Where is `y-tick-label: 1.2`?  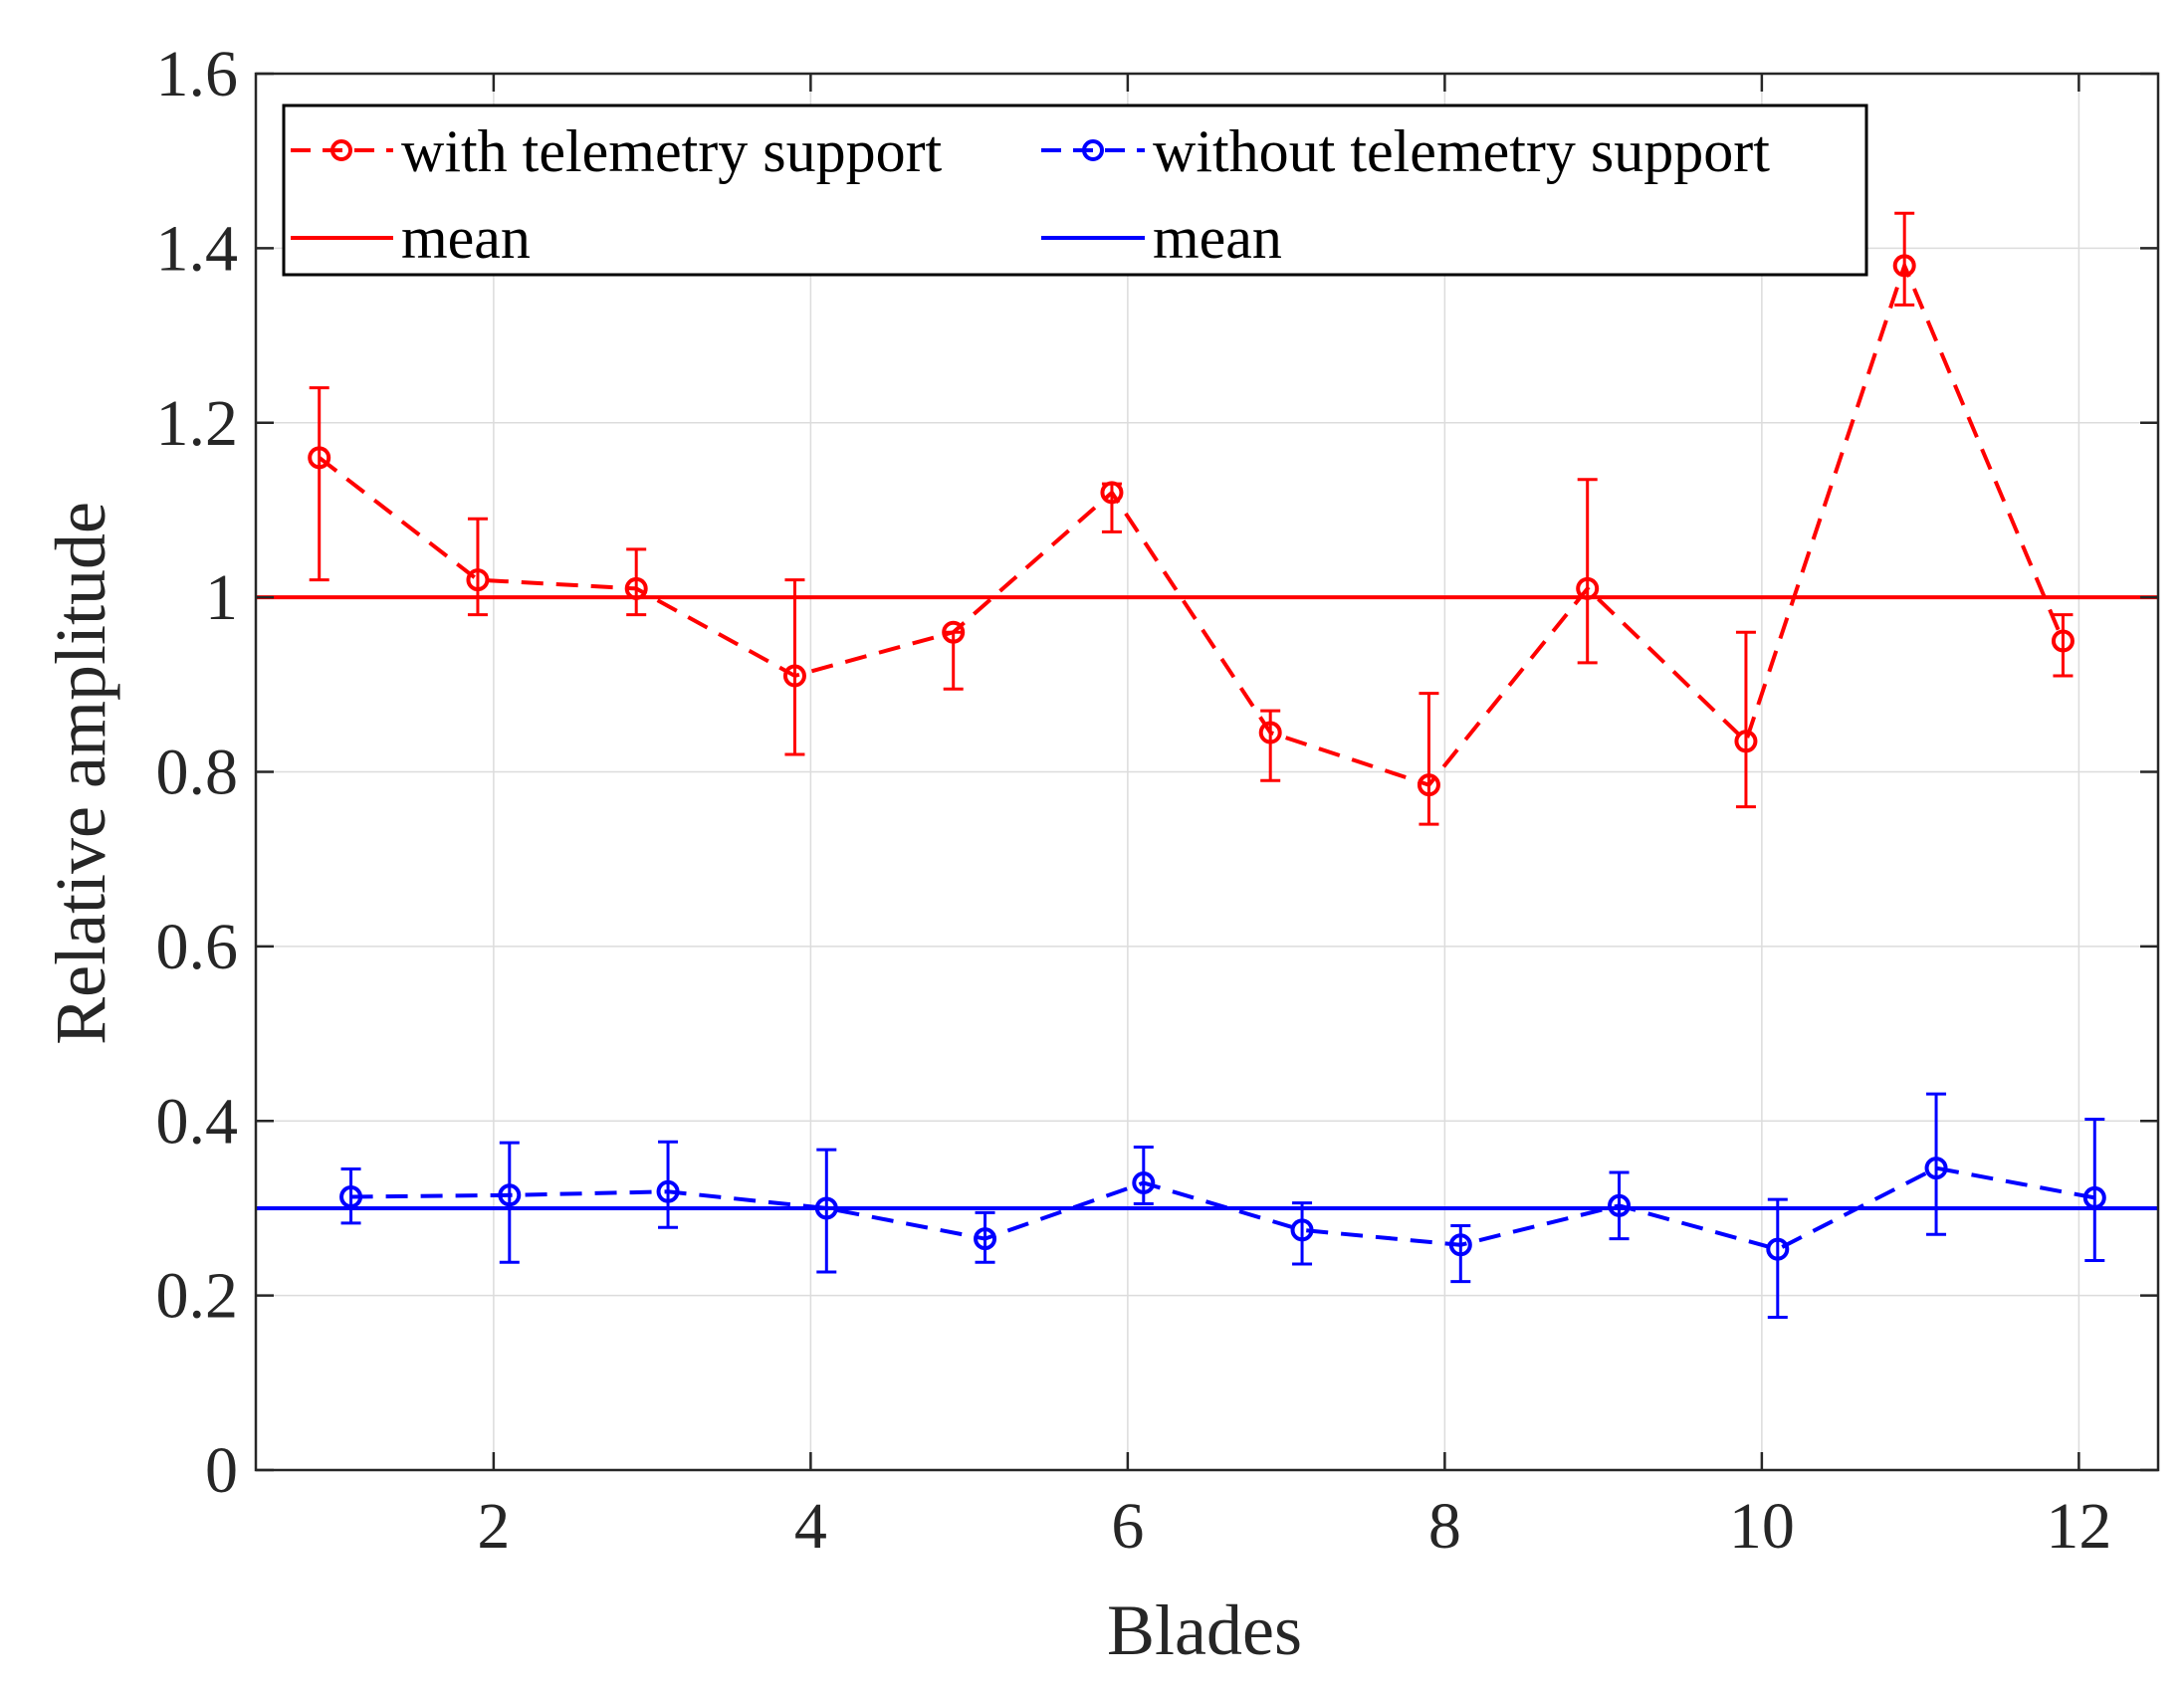 y-tick-label: 1.2 is located at coordinates (197, 423).